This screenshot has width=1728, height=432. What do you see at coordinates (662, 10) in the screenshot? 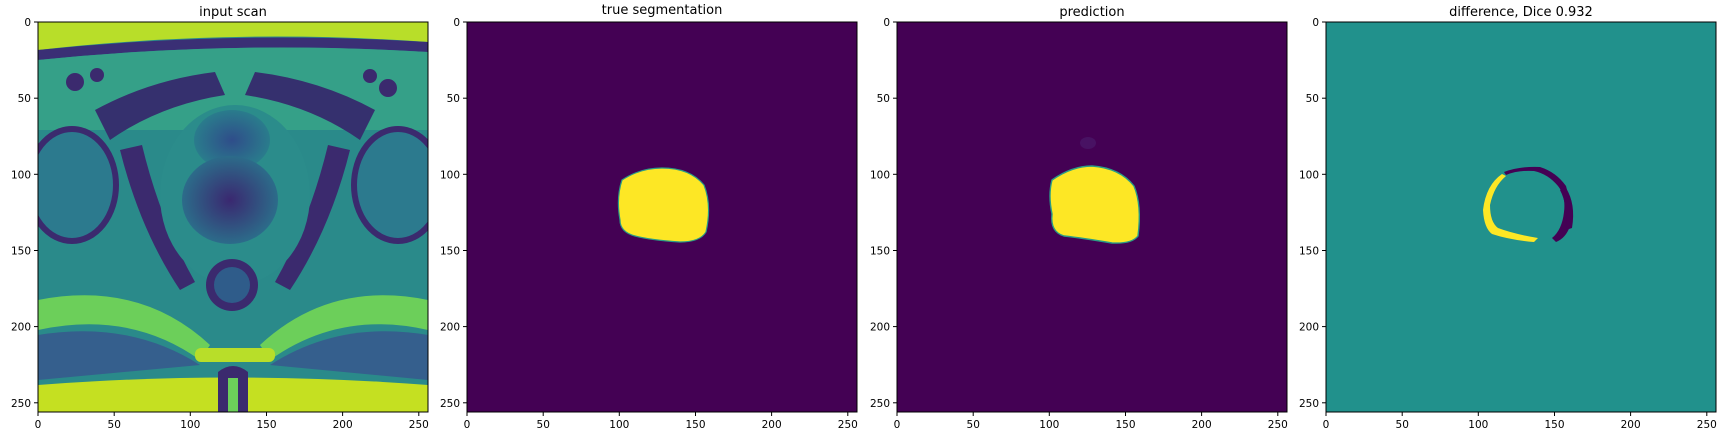
I see `panel-title: true segmentation` at bounding box center [662, 10].